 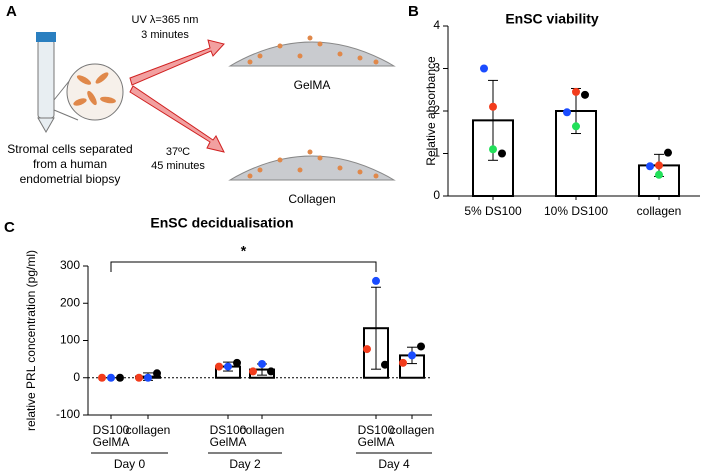 I want to click on x-tick-label: 5% DS100, so click(x=493, y=211).